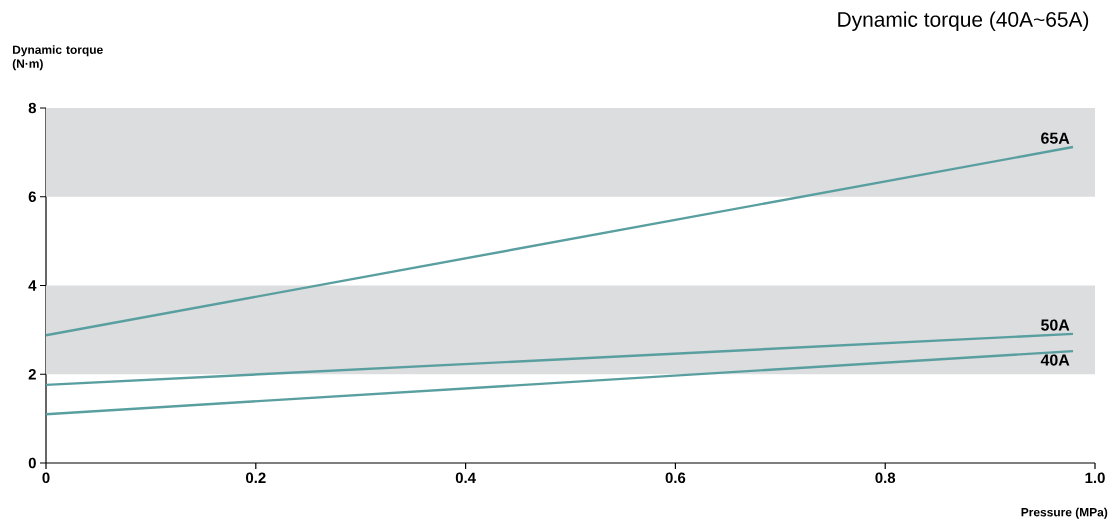 This screenshot has width=1113, height=523. What do you see at coordinates (57, 58) in the screenshot?
I see `y-axis-title: Dynamic torque (N·m)` at bounding box center [57, 58].